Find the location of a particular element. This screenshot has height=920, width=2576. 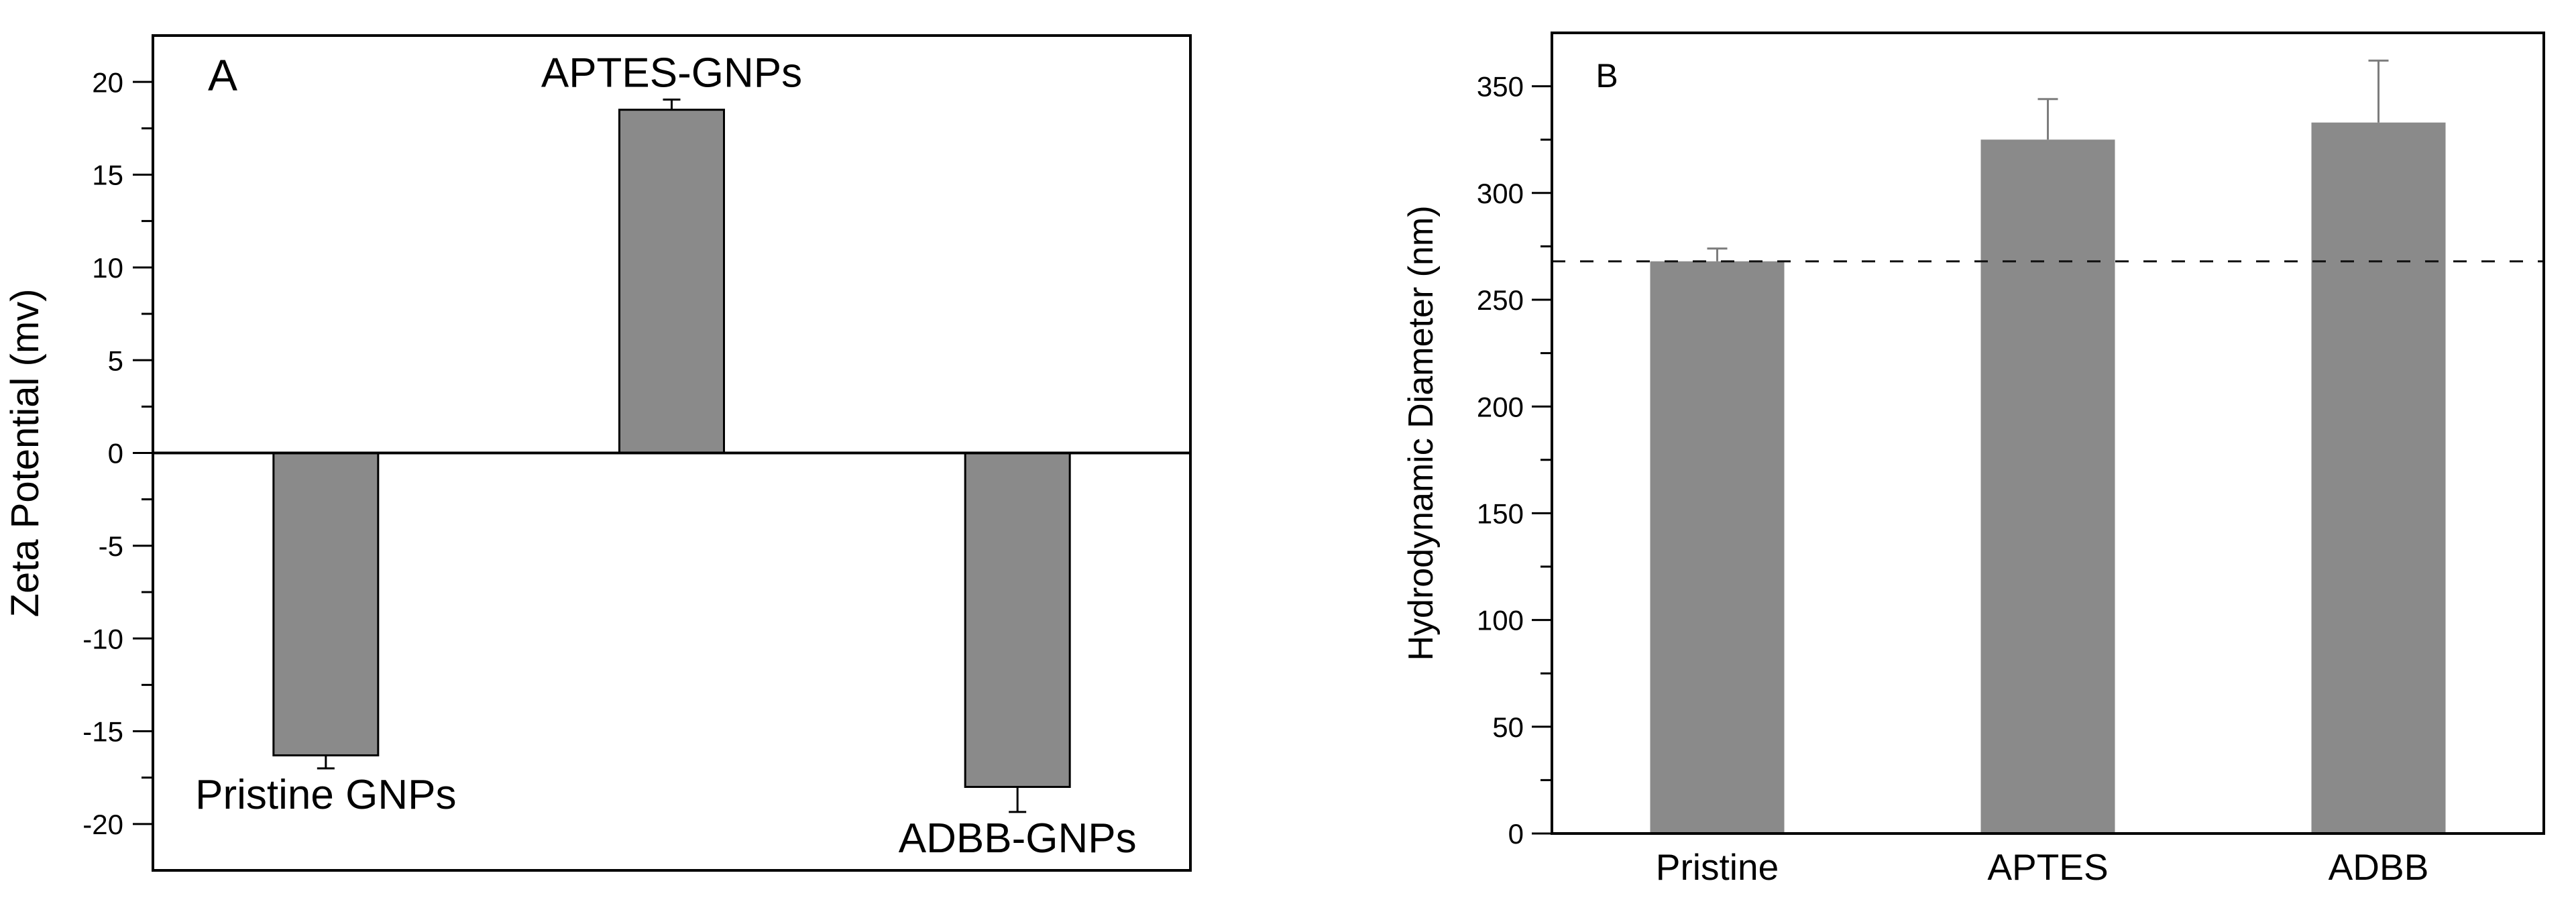

panel-letter-a: A is located at coordinates (222, 75).